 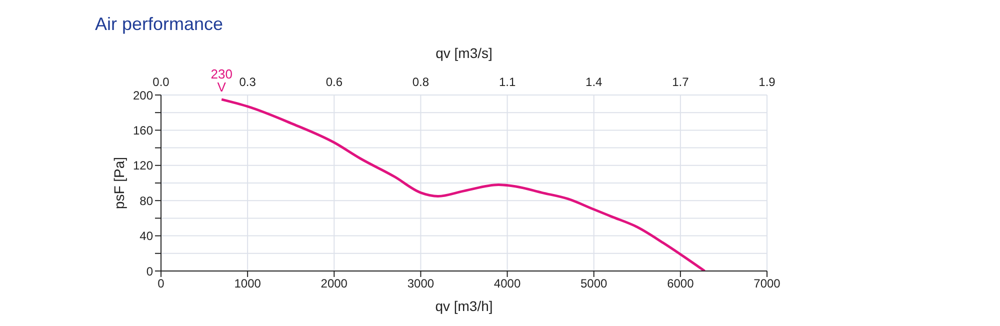 What do you see at coordinates (247, 82) in the screenshot?
I see `x2-tick-label: 0.3` at bounding box center [247, 82].